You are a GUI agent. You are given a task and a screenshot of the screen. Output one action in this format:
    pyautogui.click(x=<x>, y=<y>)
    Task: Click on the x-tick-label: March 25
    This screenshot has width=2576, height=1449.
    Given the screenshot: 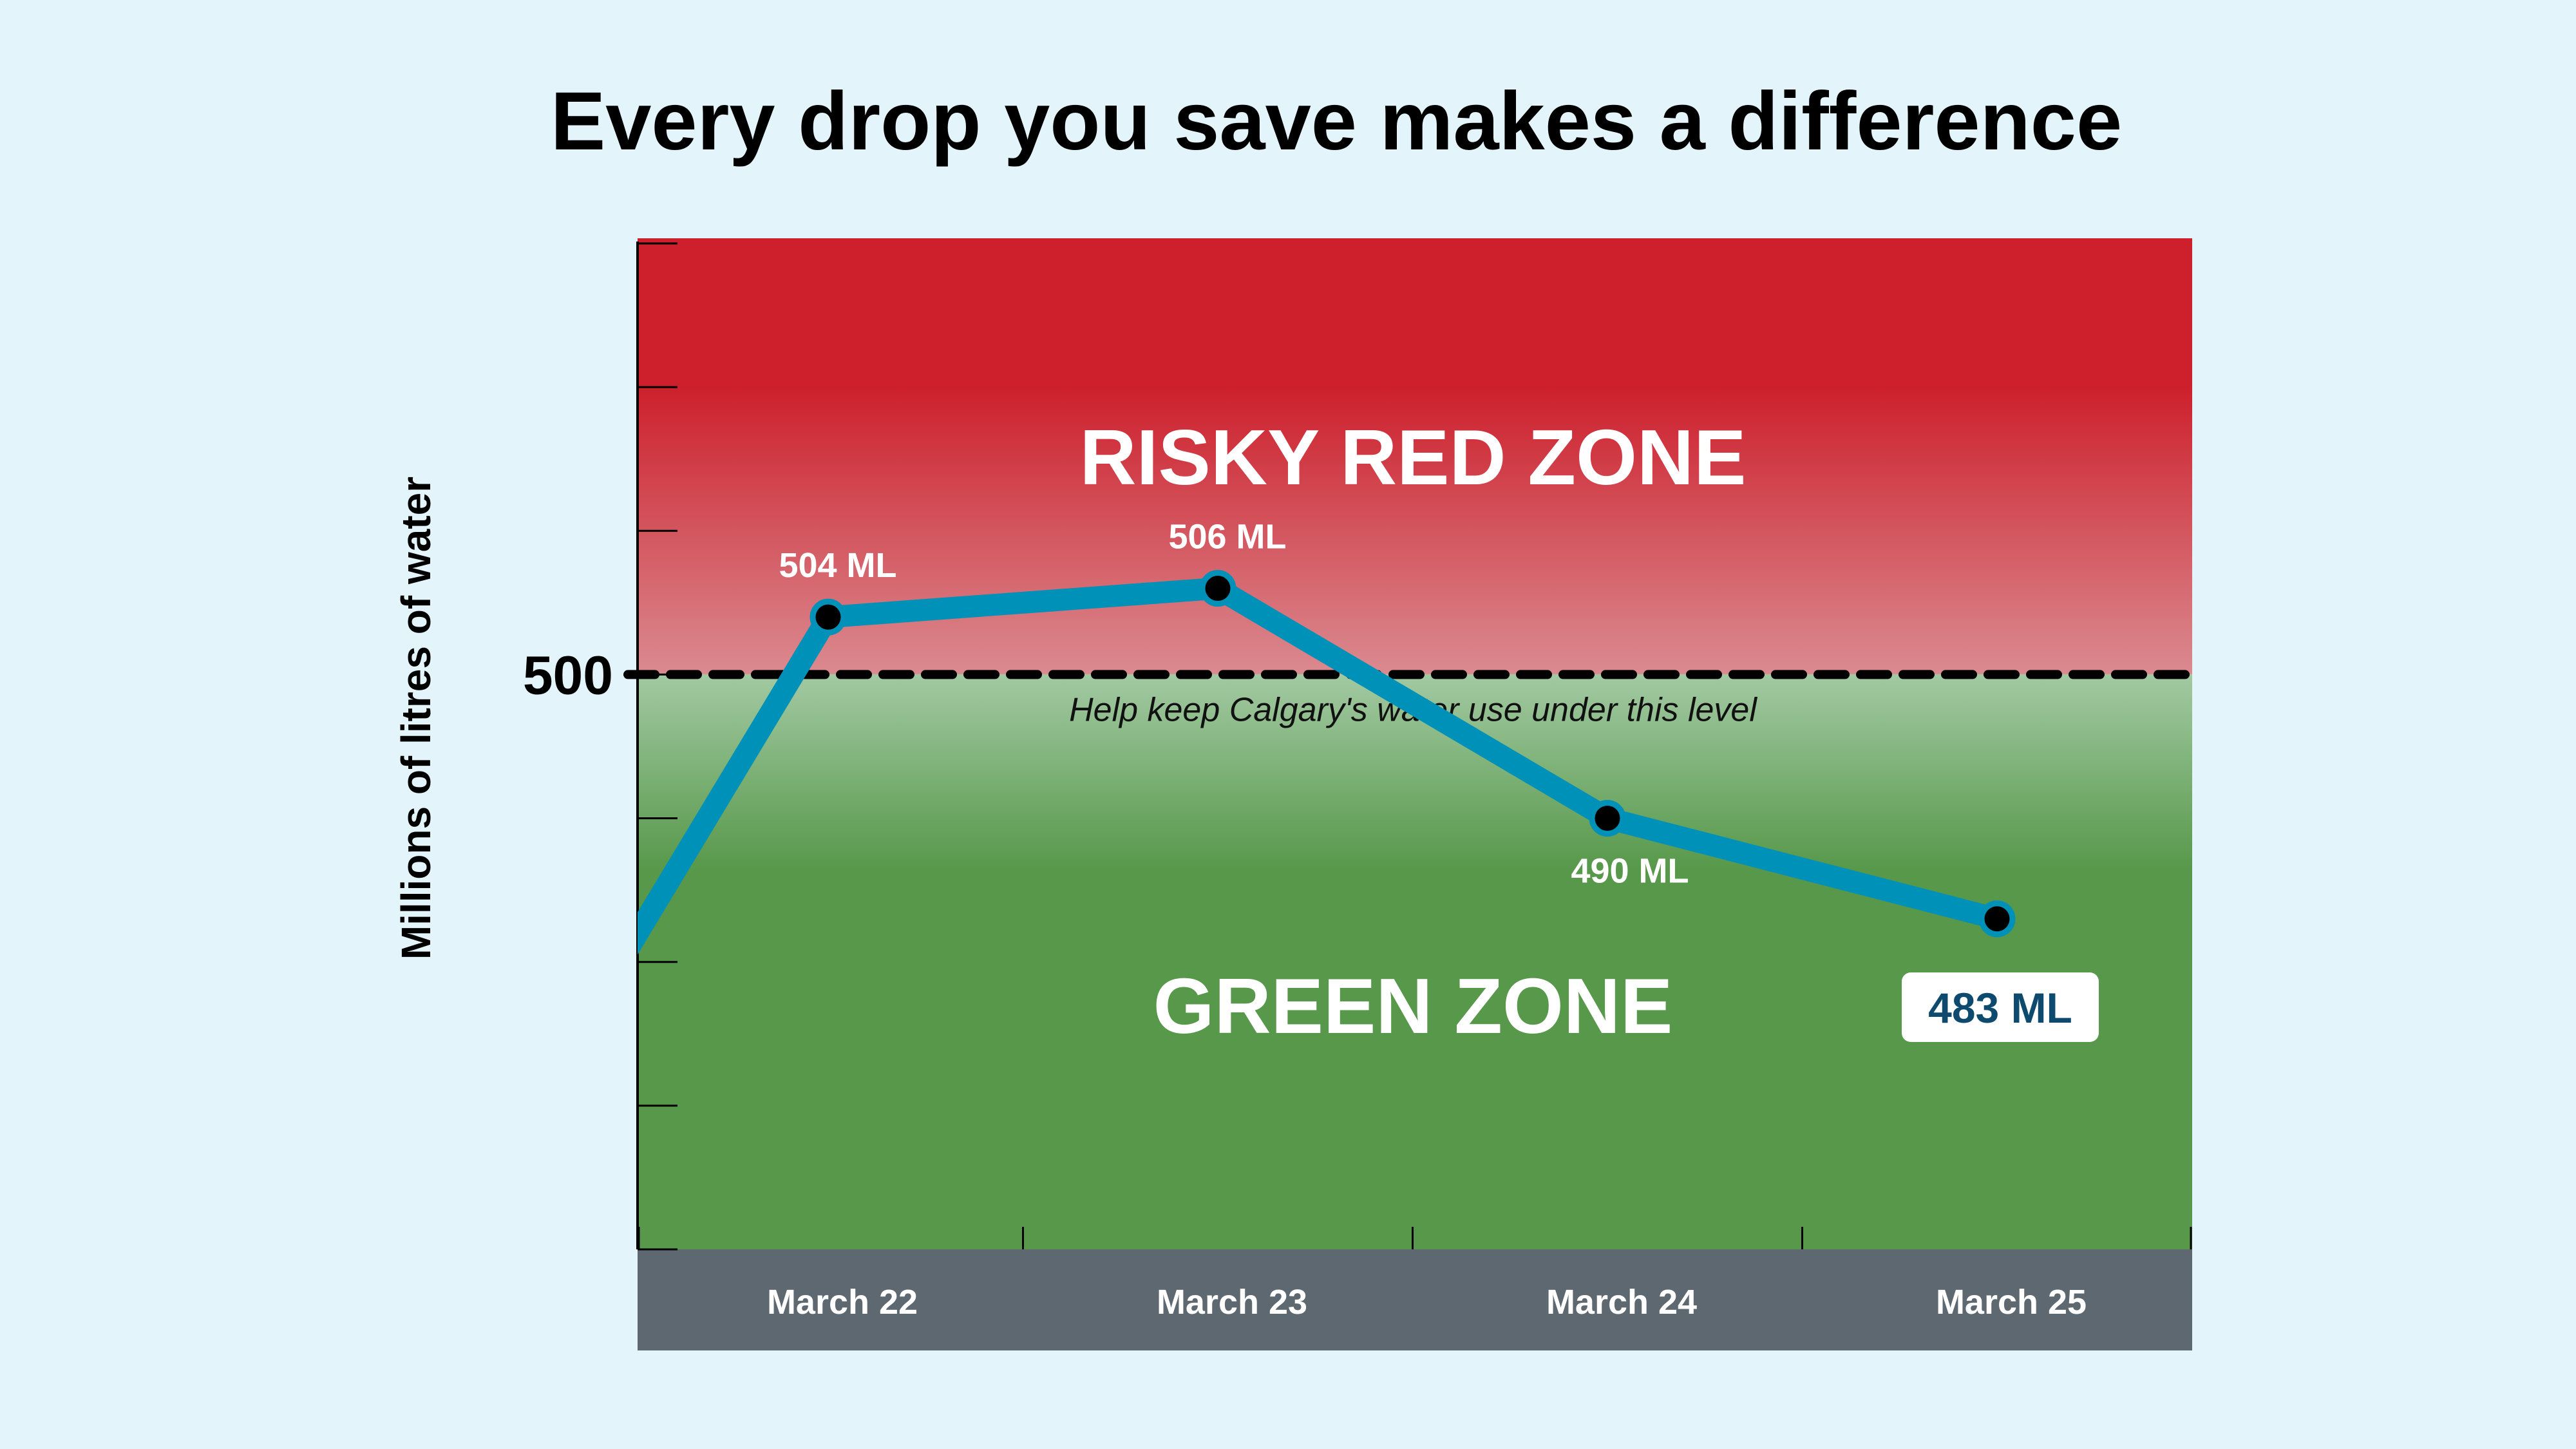 What is the action you would take?
    pyautogui.click(x=2012, y=1302)
    